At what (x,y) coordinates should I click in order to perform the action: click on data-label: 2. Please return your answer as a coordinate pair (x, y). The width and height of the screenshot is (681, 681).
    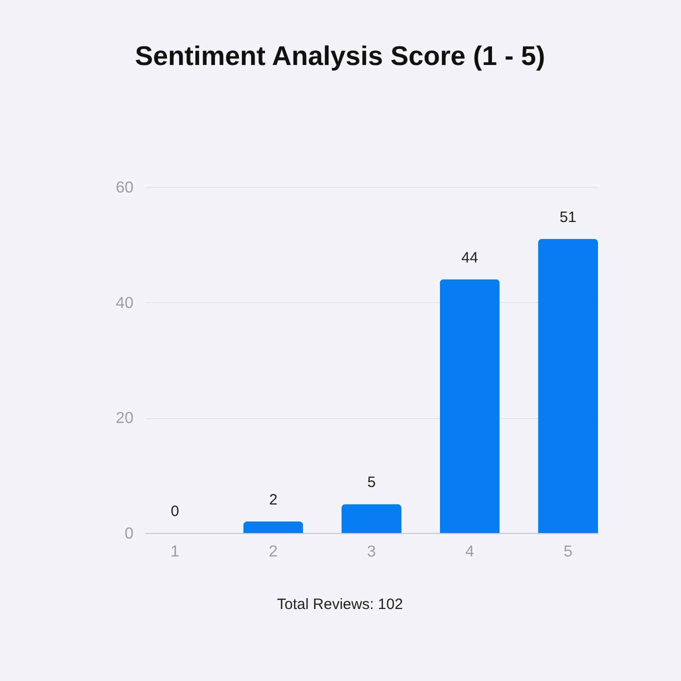
    Looking at the image, I should click on (273, 499).